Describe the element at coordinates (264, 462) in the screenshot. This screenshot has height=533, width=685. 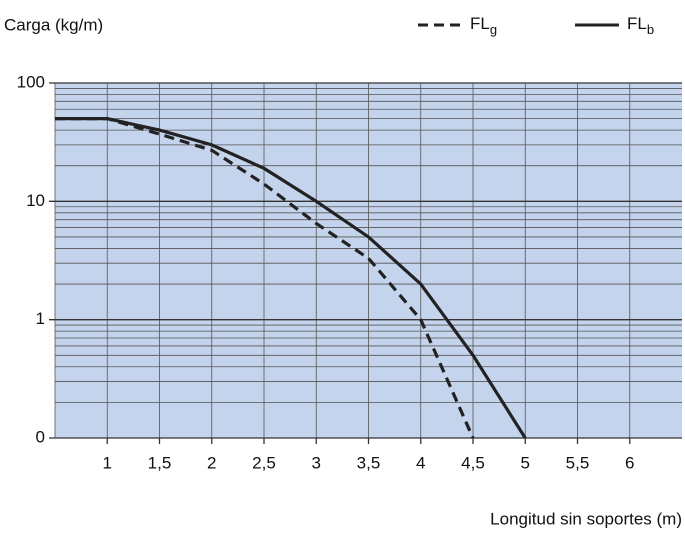
I see `x-tick-label: 2,5` at that location.